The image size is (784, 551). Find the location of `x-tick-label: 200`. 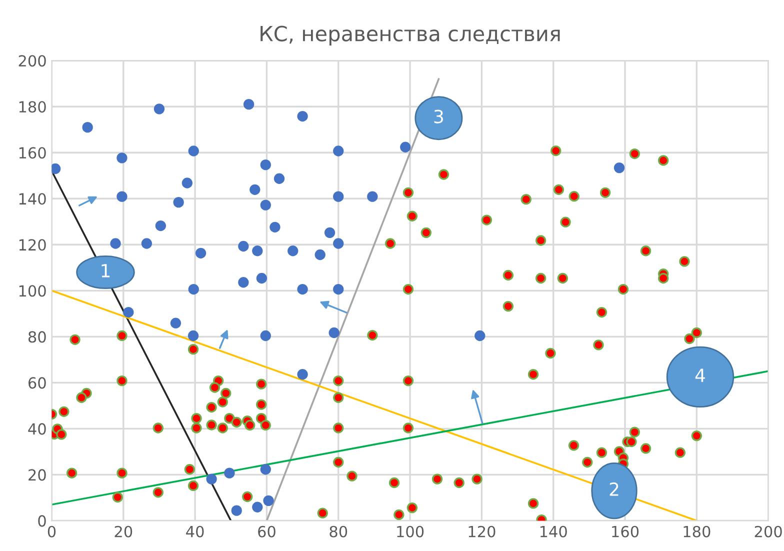

x-tick-label: 200 is located at coordinates (768, 532).